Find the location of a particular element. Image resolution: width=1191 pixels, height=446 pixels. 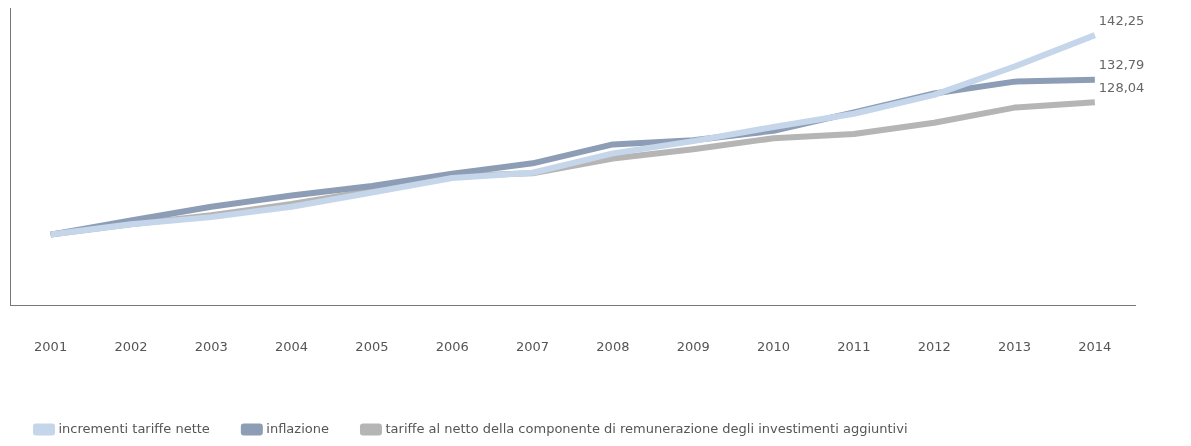

legend-label: incrementi tariffe nette is located at coordinates (134, 428).